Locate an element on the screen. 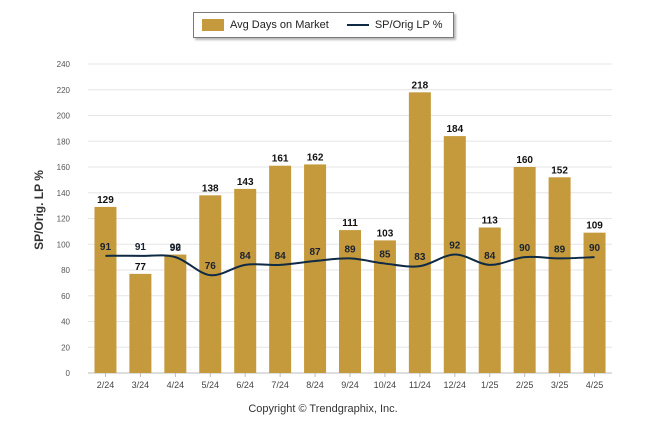 The image size is (646, 434). legend-bar-label: Avg Days on Market is located at coordinates (279, 25).